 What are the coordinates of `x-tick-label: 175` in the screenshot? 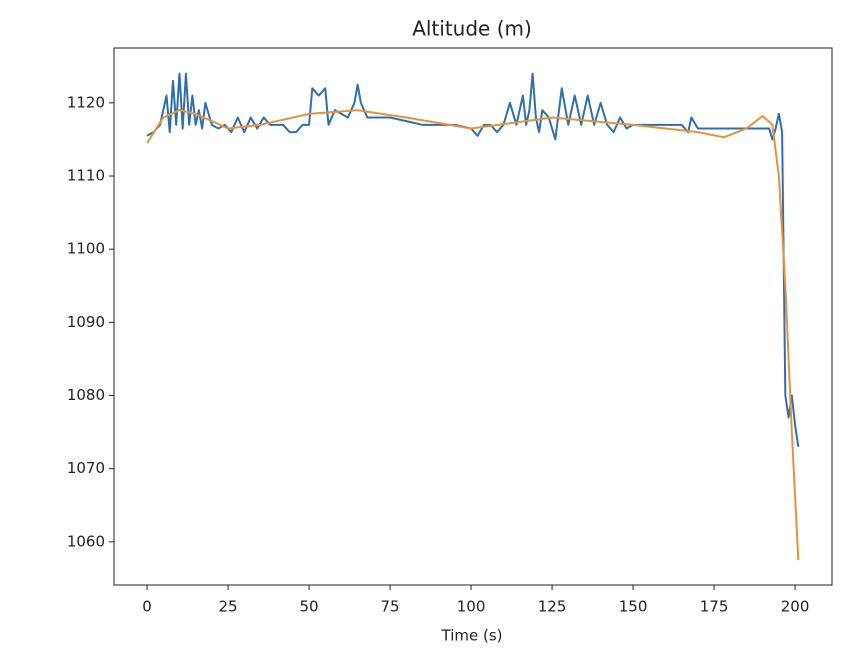 It's located at (714, 607).